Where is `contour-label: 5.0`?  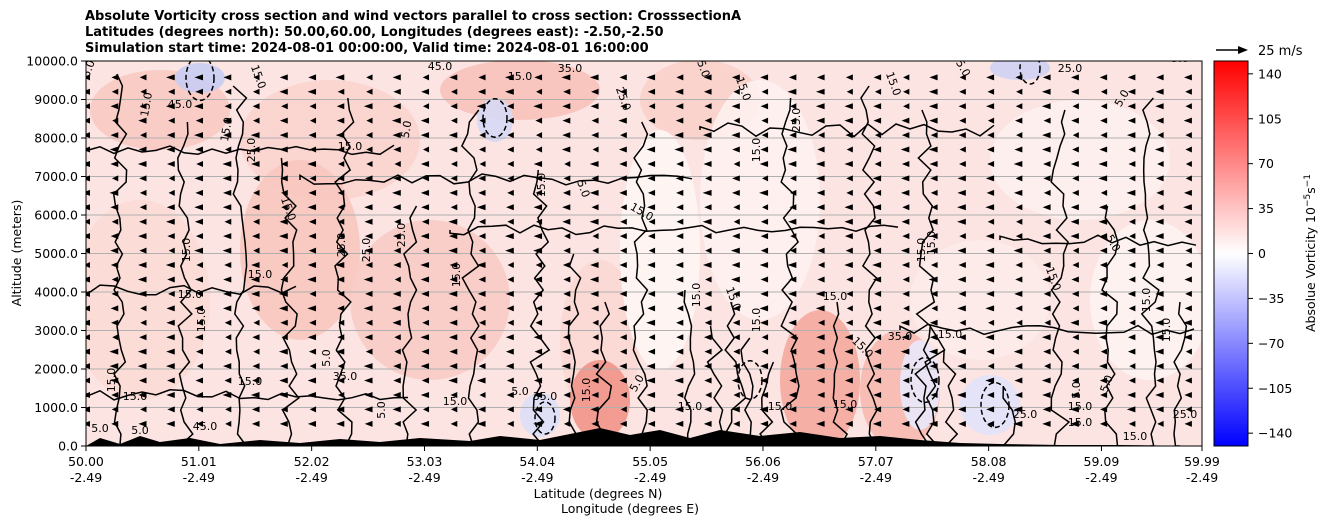 contour-label: 5.0 is located at coordinates (140, 430).